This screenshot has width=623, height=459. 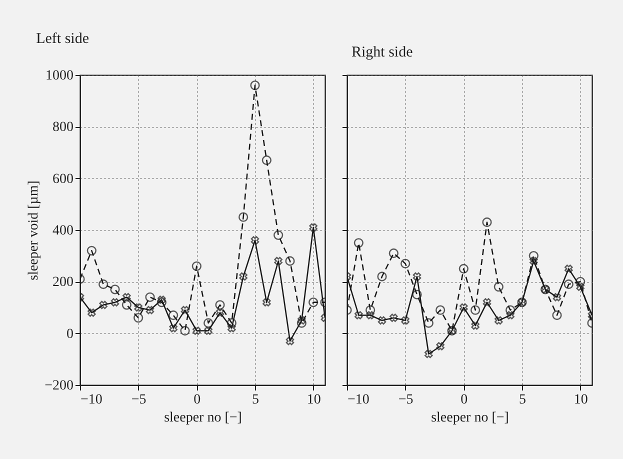 What do you see at coordinates (63, 282) in the screenshot?
I see `y-tick-label: 200` at bounding box center [63, 282].